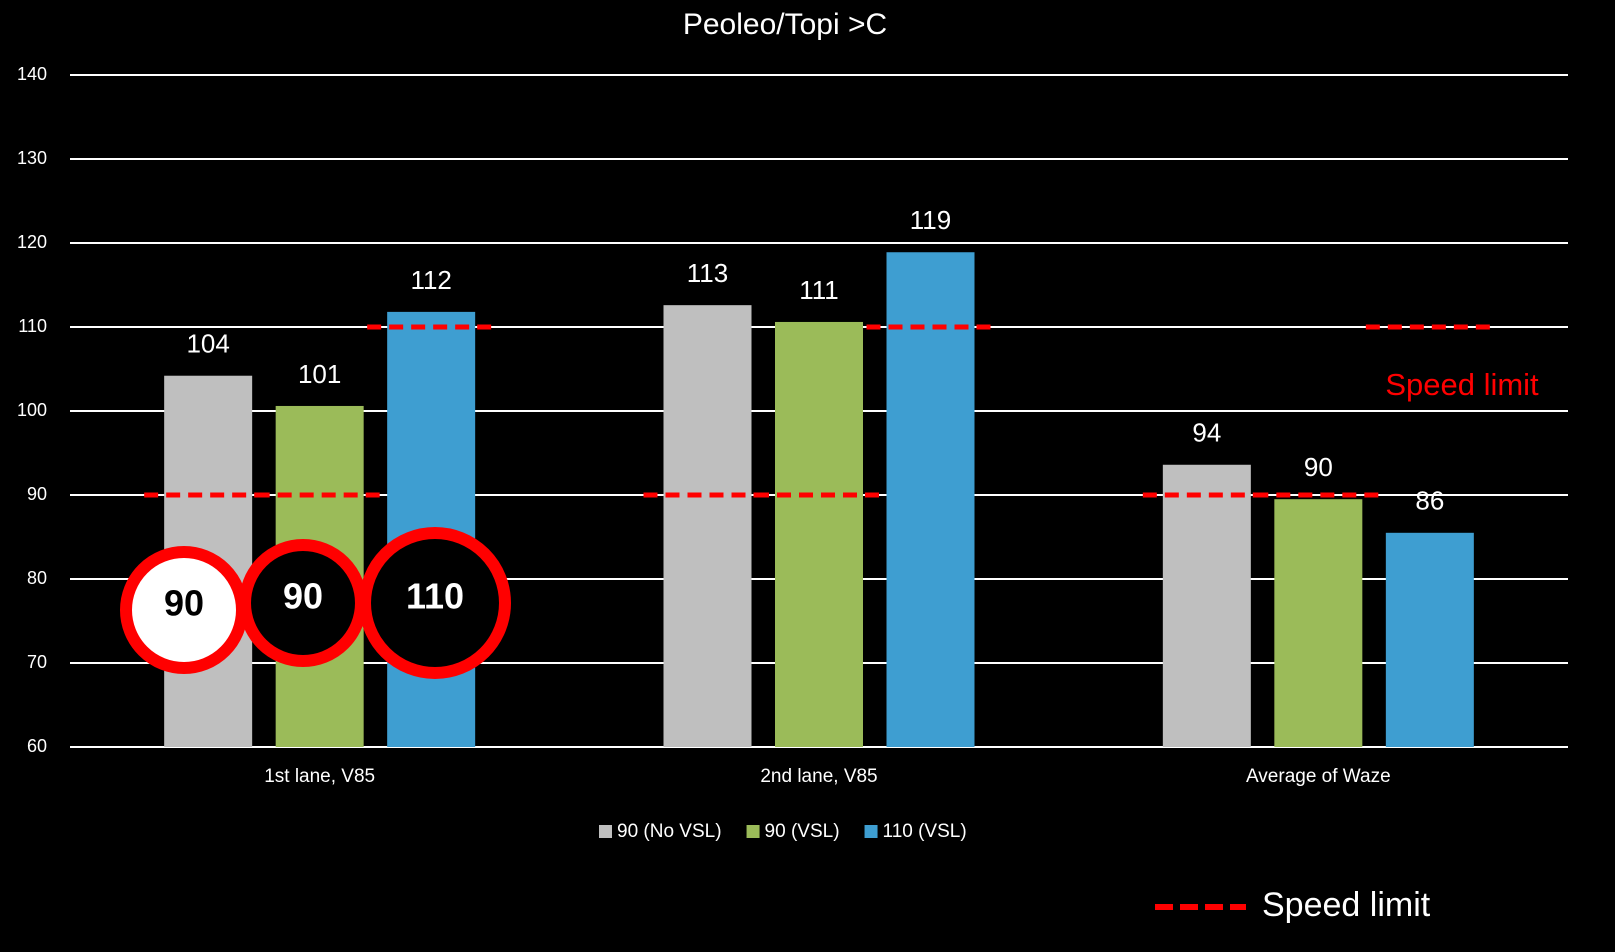 The height and width of the screenshot is (952, 1615). I want to click on speed-sign-label: 110, so click(435, 596).